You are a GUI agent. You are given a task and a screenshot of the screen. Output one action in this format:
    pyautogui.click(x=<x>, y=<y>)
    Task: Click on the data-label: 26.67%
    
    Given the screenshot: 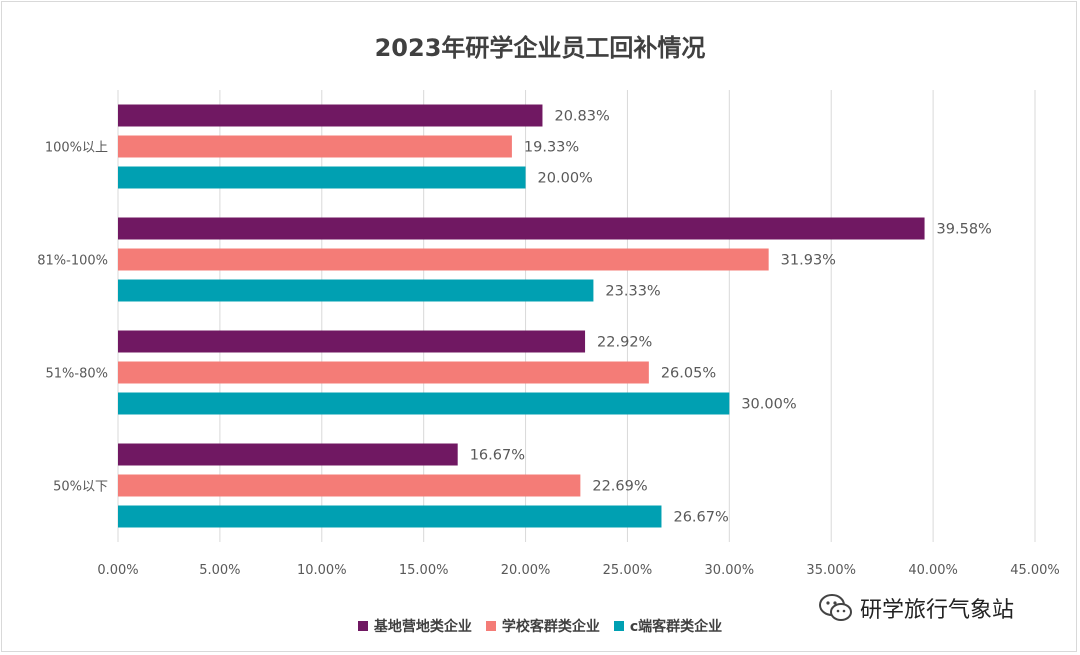 What is the action you would take?
    pyautogui.click(x=700, y=518)
    